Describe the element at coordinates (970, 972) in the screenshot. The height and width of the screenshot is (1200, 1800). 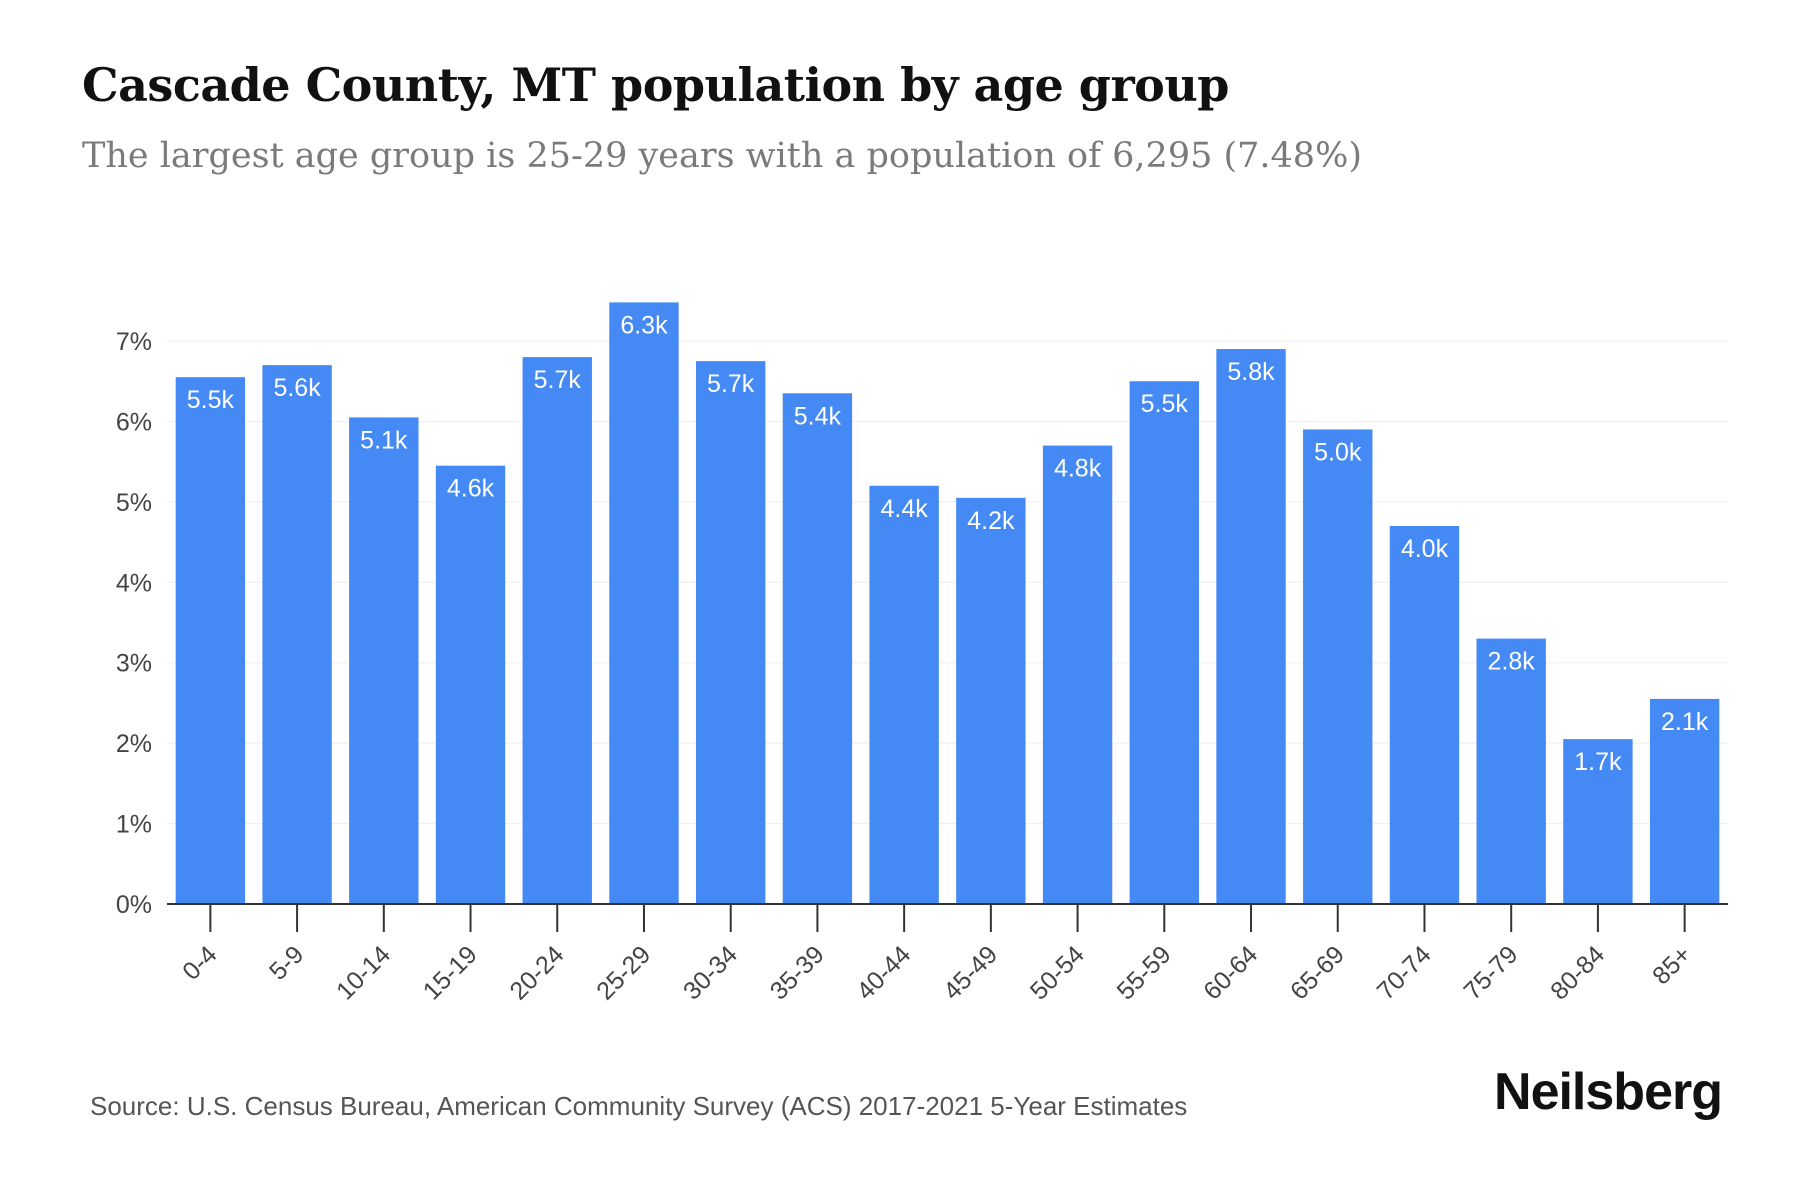
I see `x-tick-label: 45-49` at that location.